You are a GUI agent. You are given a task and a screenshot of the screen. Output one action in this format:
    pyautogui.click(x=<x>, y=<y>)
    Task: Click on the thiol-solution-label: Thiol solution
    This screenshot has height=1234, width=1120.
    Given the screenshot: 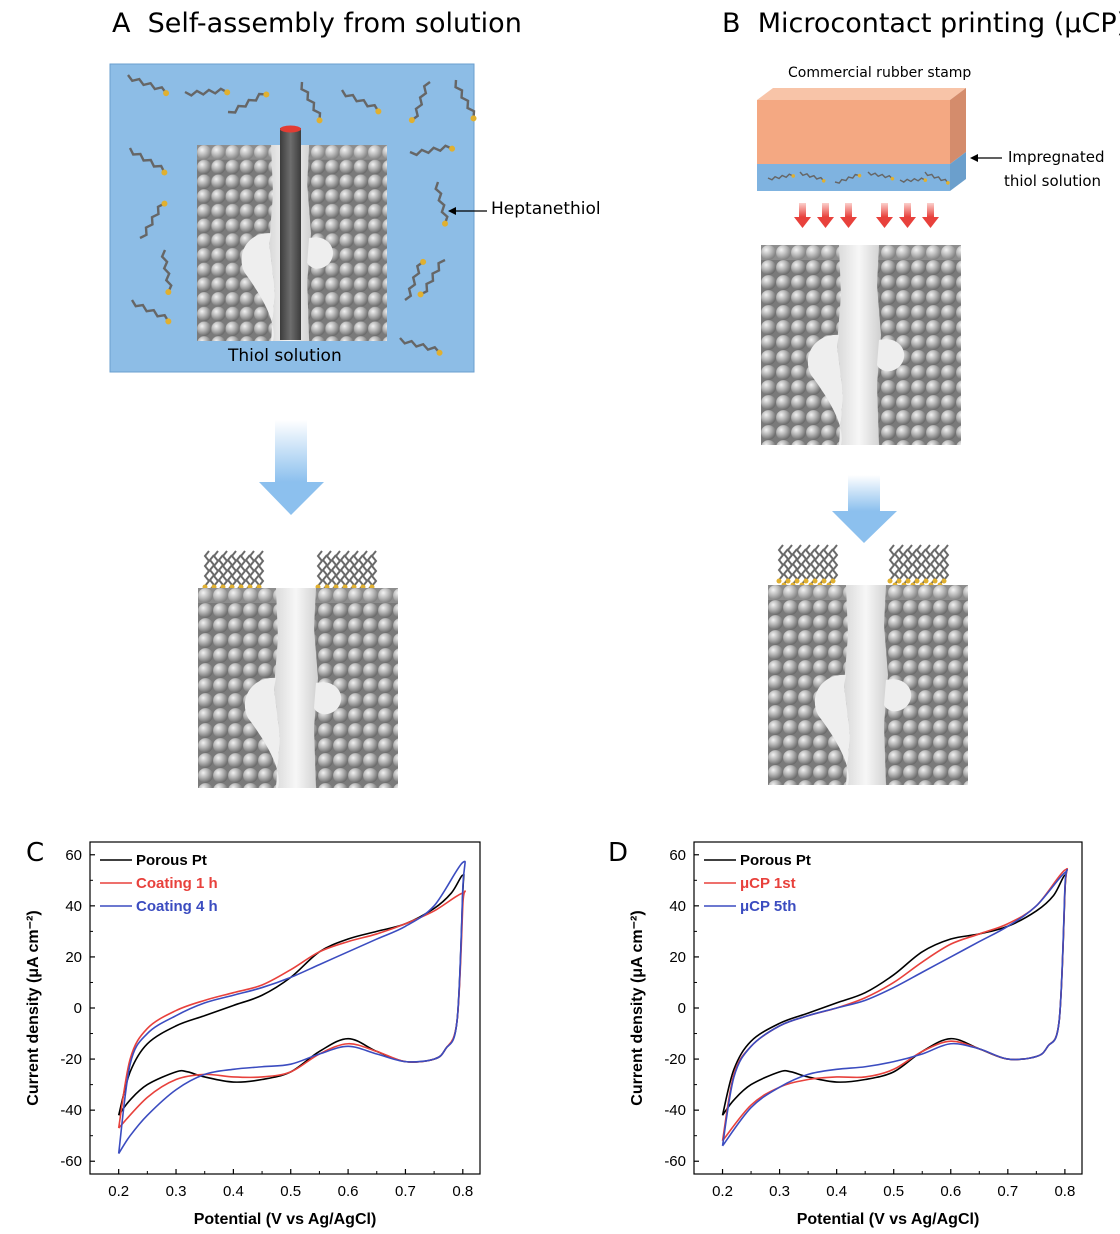 What is the action you would take?
    pyautogui.click(x=285, y=356)
    